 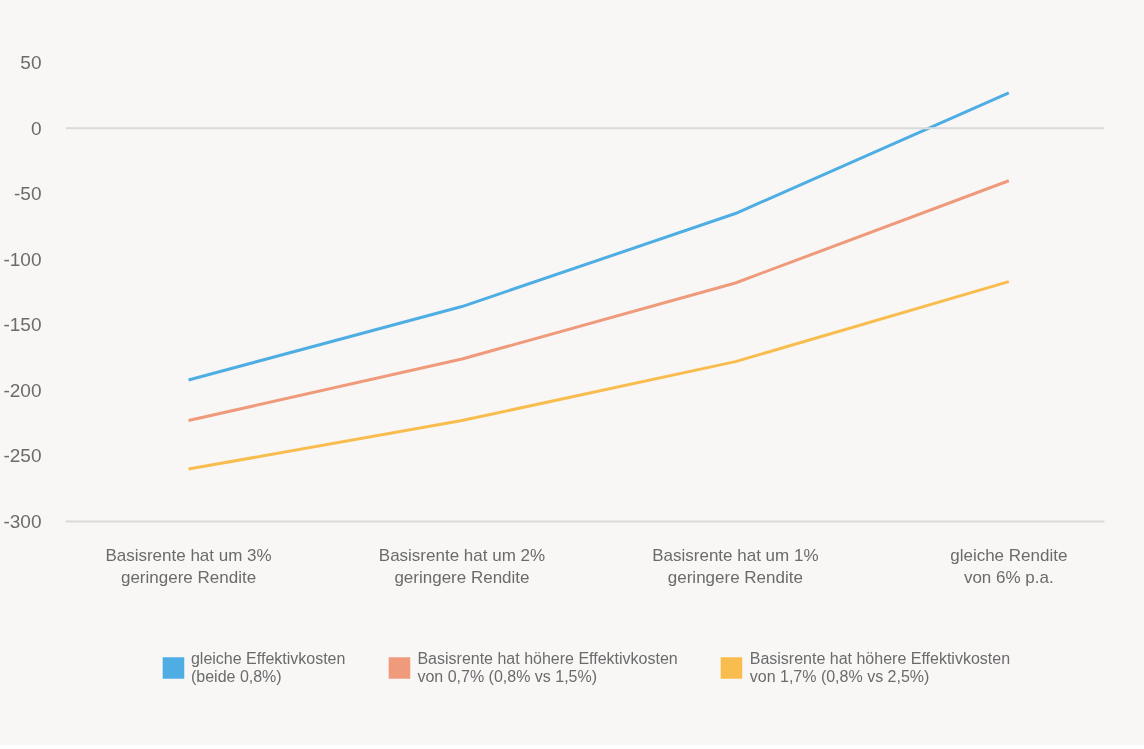 I want to click on legend-label: gleiche Effektivkosten (beide 0,8%), so click(x=268, y=667).